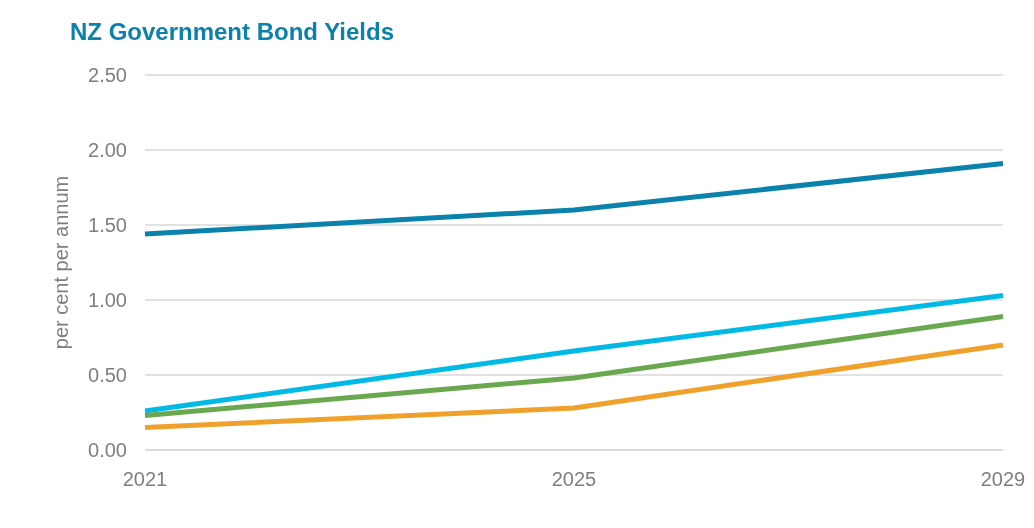  I want to click on x-tick-label: 2021, so click(145, 479).